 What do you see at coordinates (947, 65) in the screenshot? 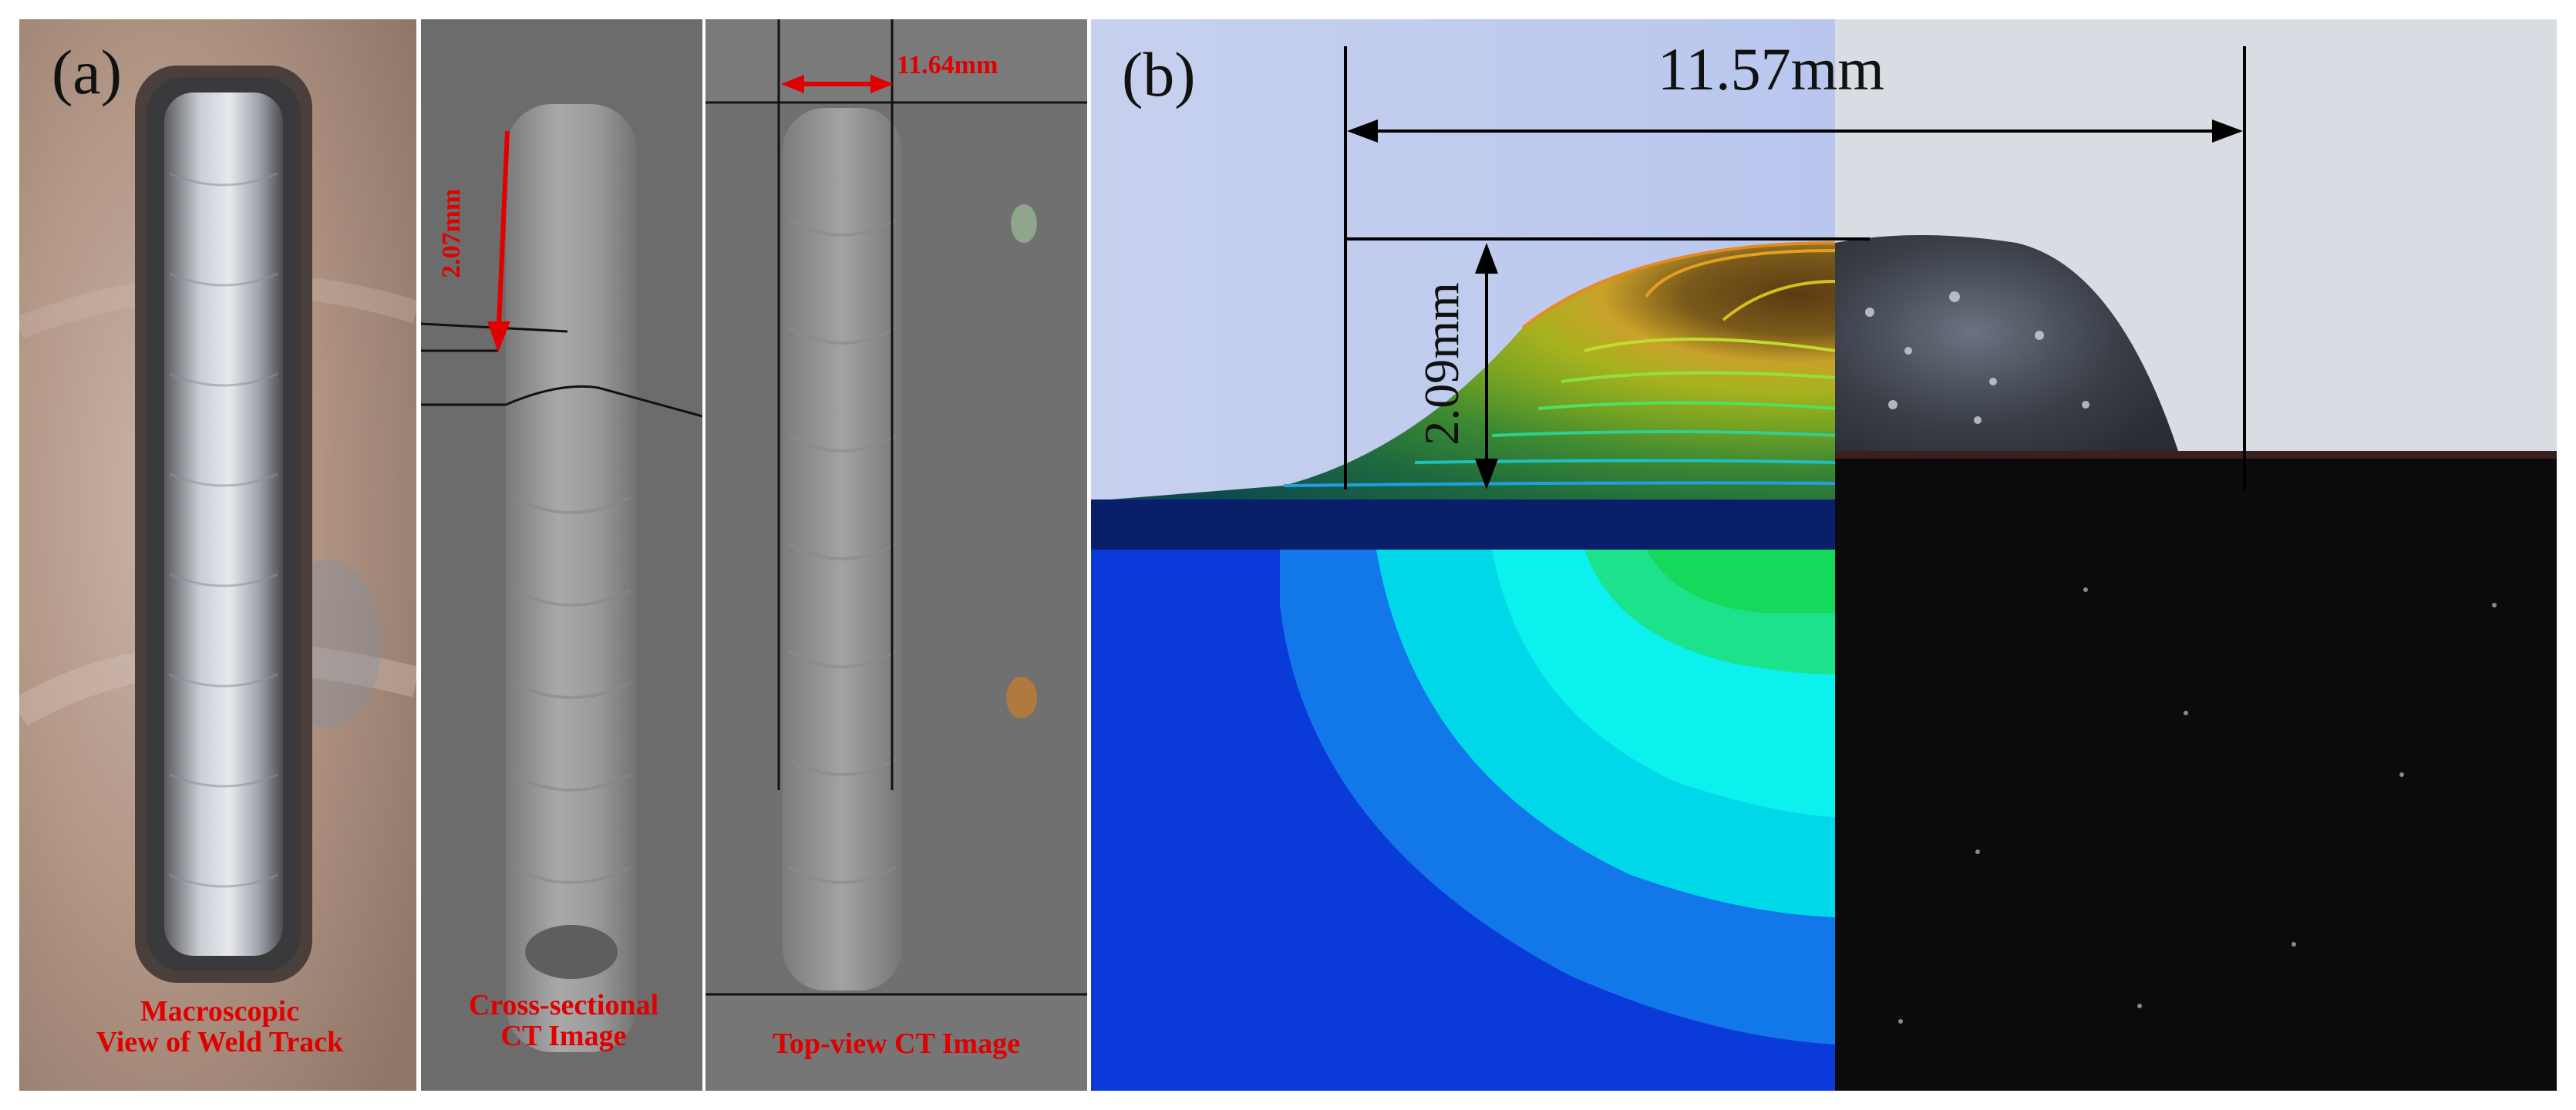
I see `top-view-measurement: 11.64mm` at bounding box center [947, 65].